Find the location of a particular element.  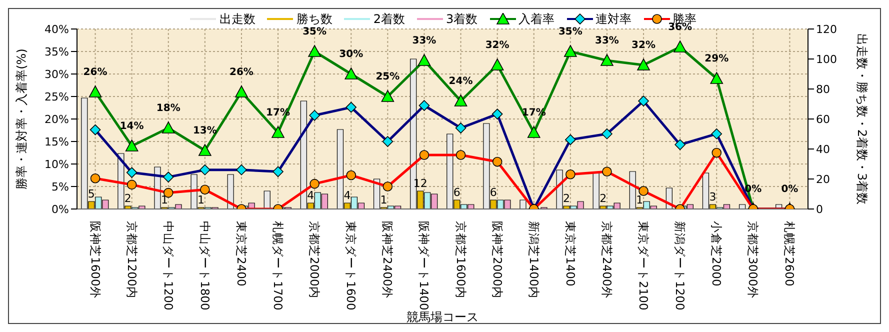

y-tick-label: 5% is located at coordinates (60, 187).